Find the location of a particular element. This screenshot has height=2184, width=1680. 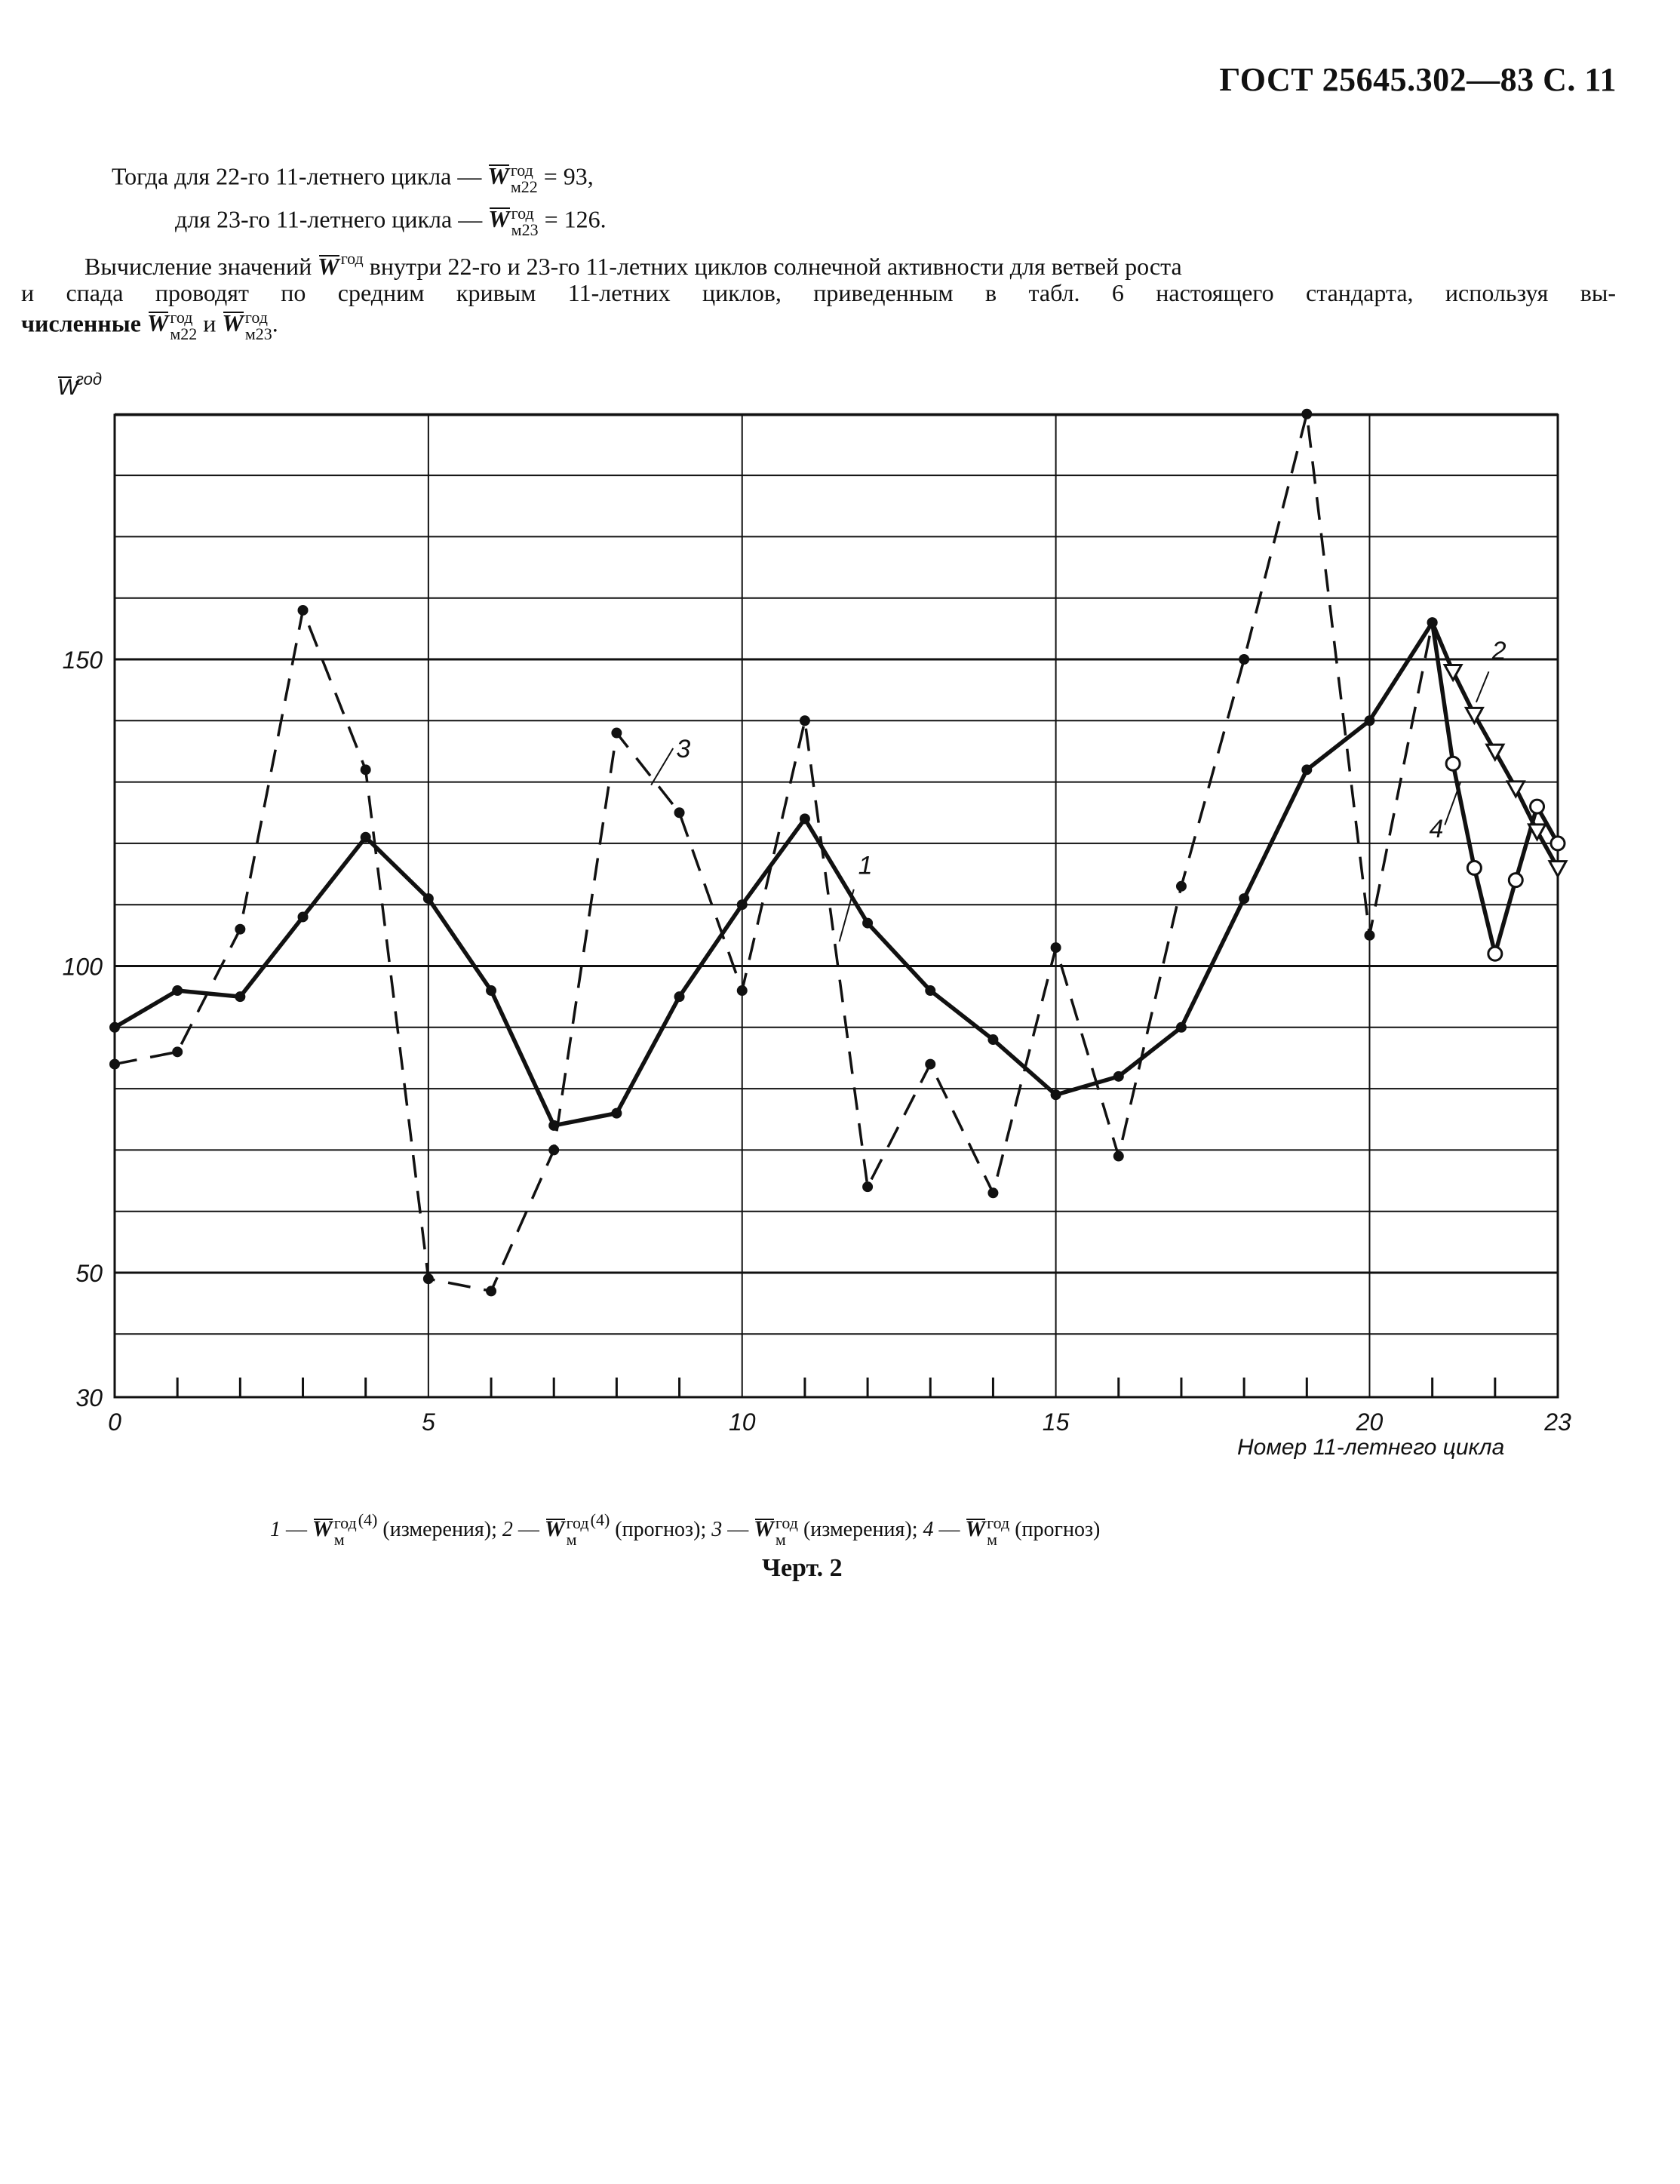

legend-n1: 1 is located at coordinates (275, 1529).